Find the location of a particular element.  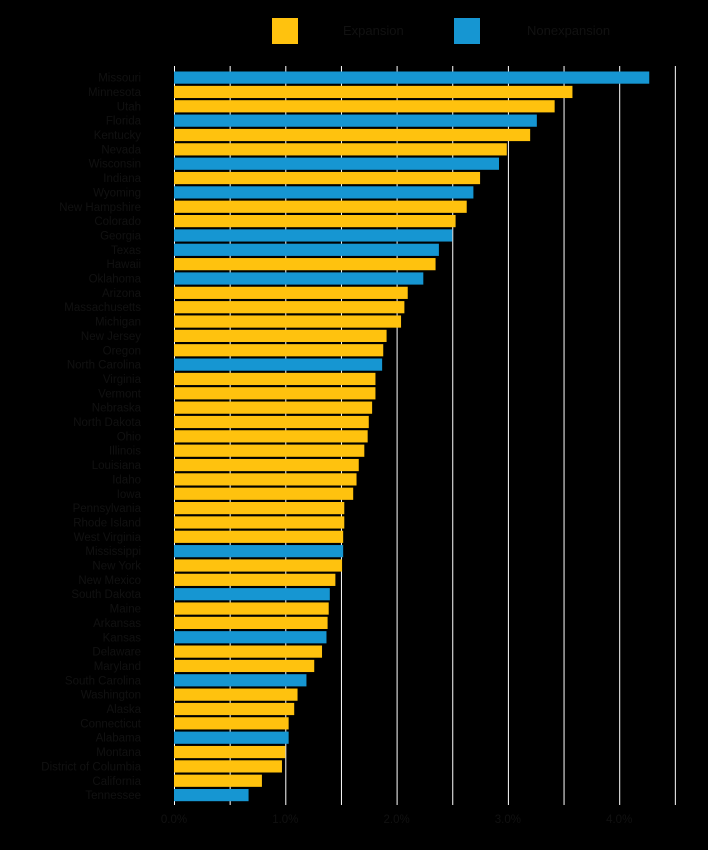

category-label: Alaska is located at coordinates (123, 710).